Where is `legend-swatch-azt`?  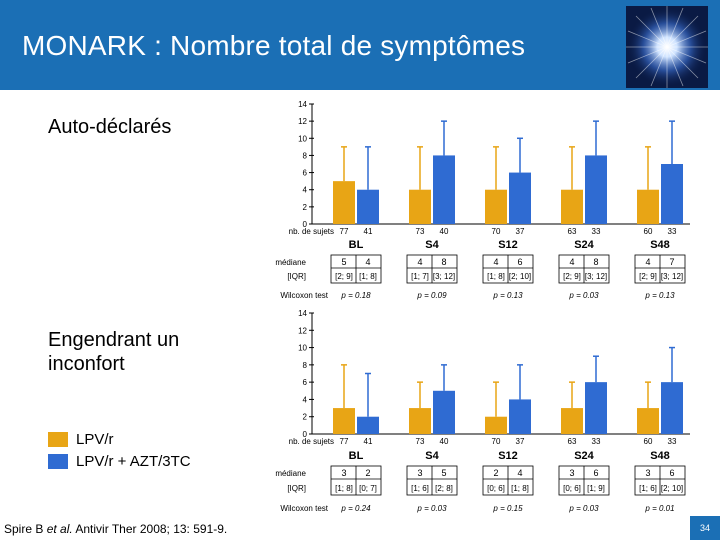
legend-swatch-azt is located at coordinates (58, 461).